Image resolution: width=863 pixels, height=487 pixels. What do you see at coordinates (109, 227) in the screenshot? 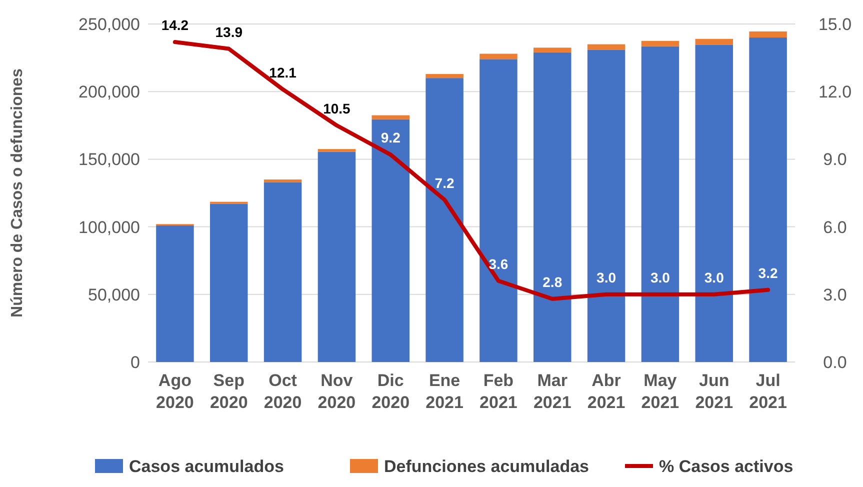
I see `y-tick-label: 100,000` at bounding box center [109, 227].